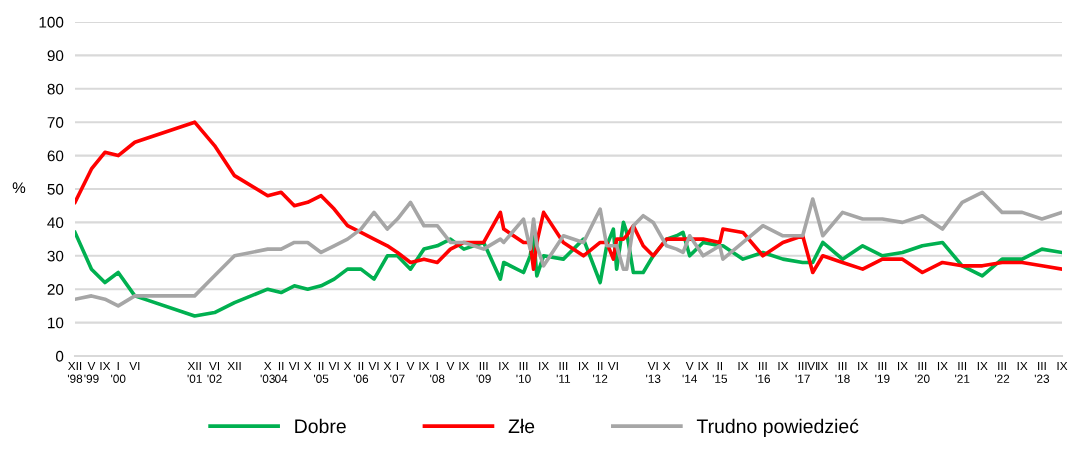  Describe the element at coordinates (483, 372) in the screenshot. I see `x-tick-label: III '09` at that location.